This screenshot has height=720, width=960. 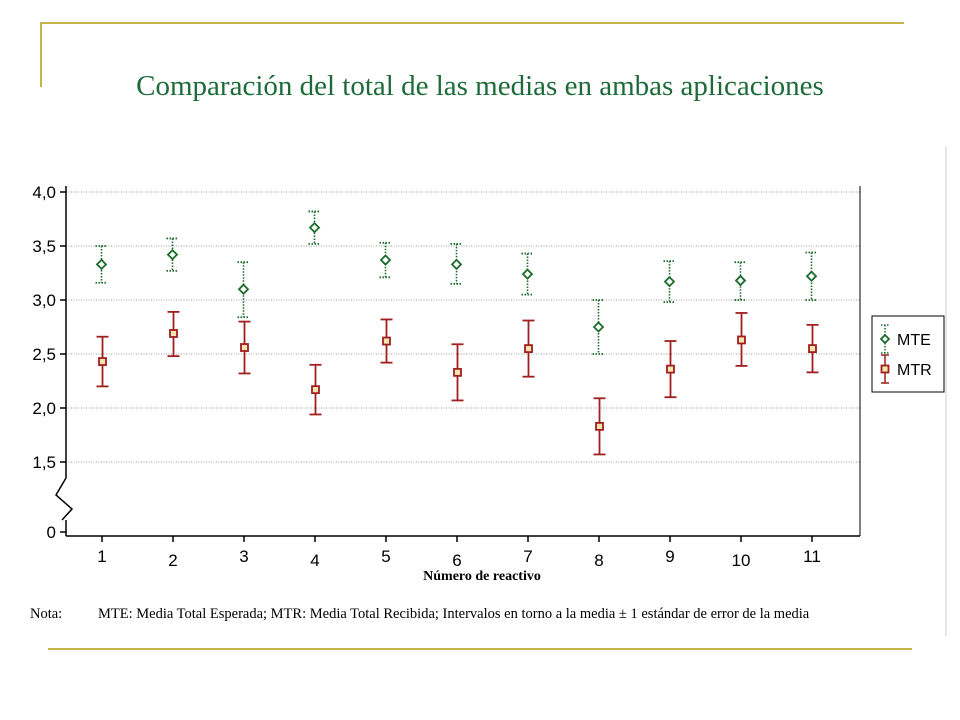 I want to click on x-tick-label: 2, so click(x=172, y=560).